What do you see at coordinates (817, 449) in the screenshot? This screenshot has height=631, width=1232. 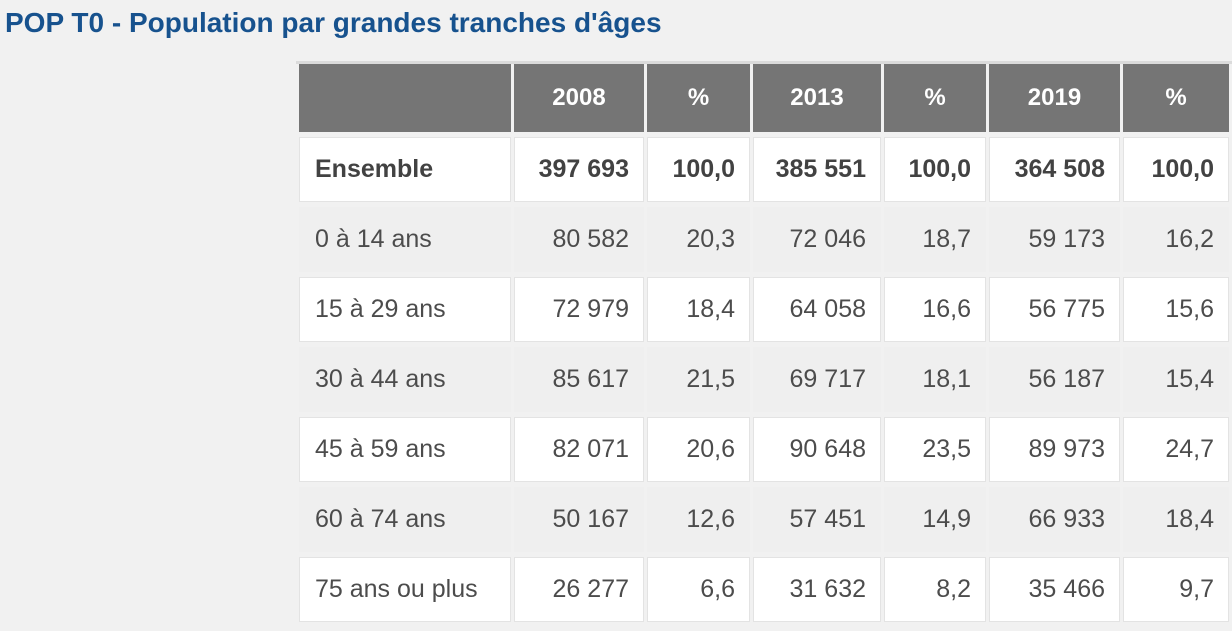 I see `table-cell: 90 648` at bounding box center [817, 449].